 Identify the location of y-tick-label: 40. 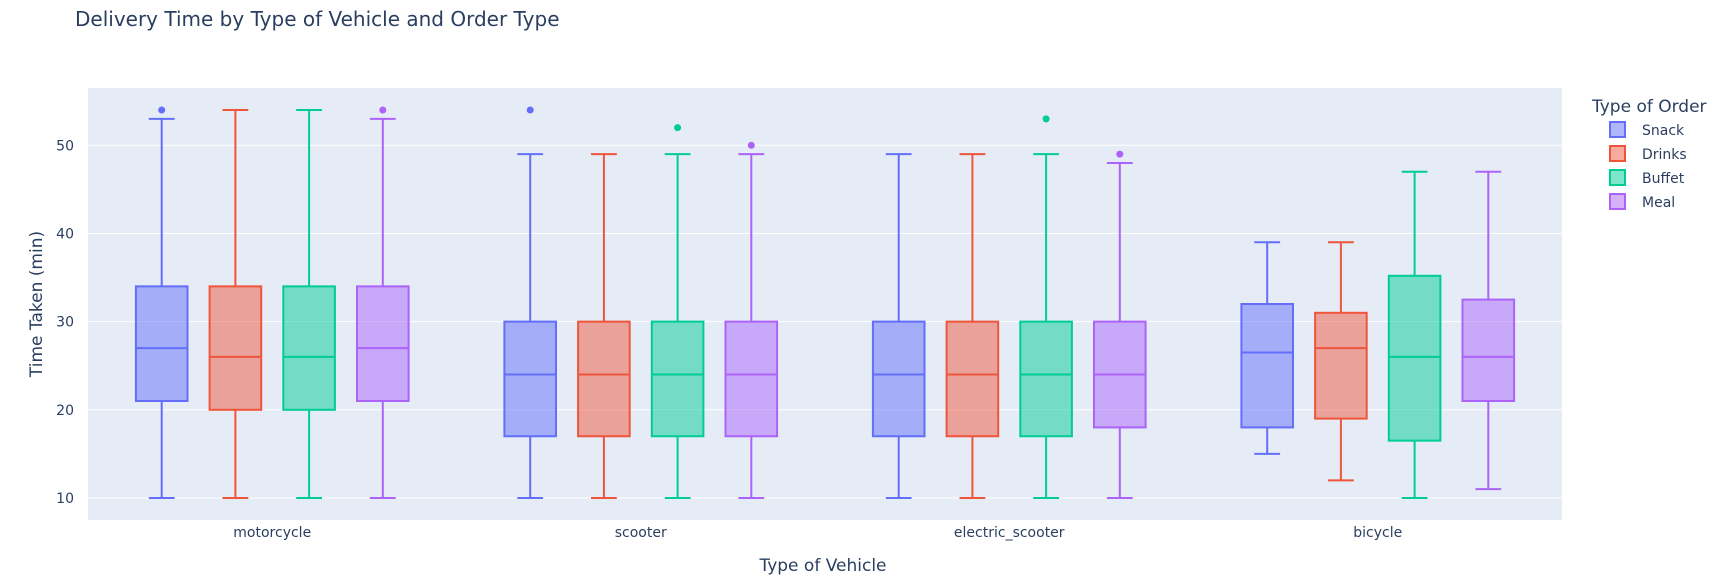
(65, 234).